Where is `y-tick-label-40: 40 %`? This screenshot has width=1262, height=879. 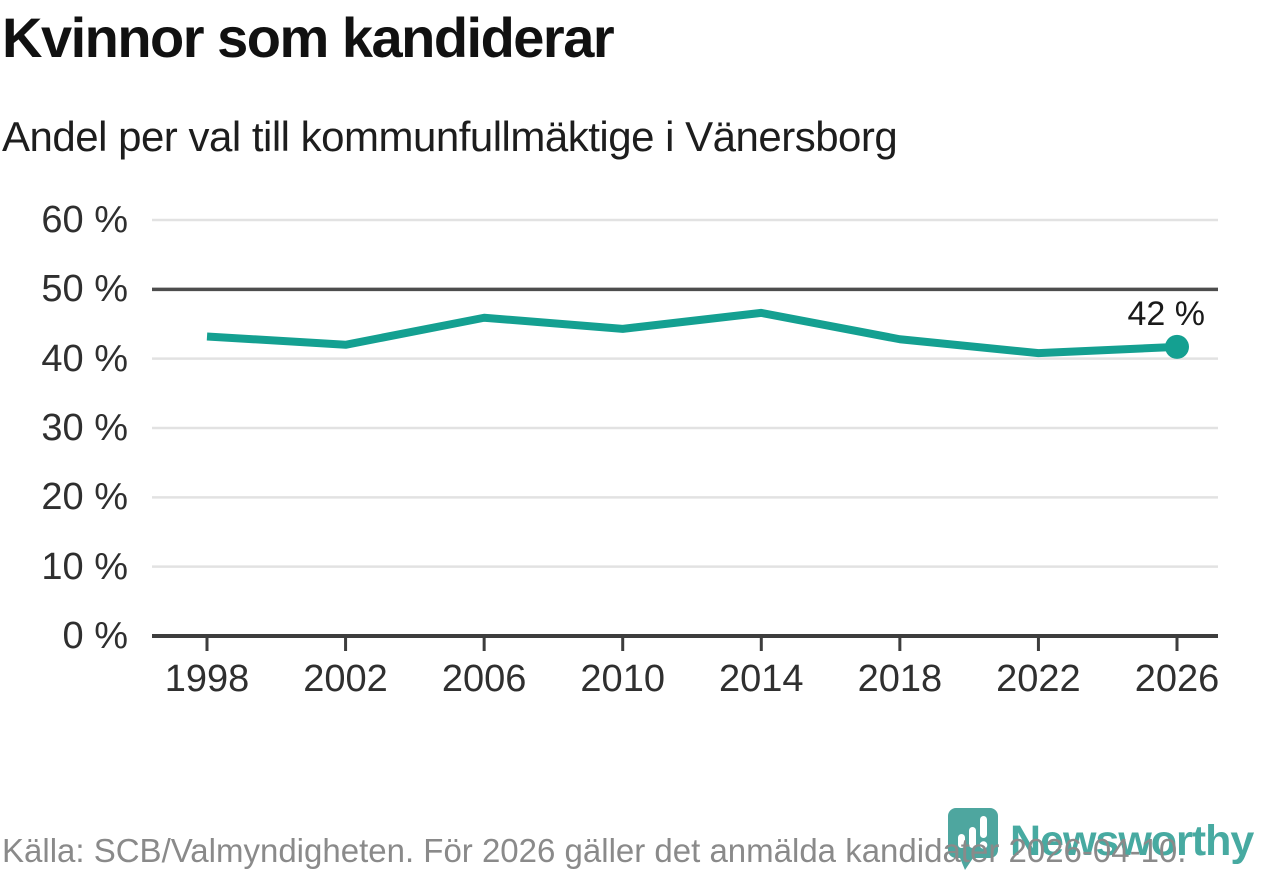 y-tick-label-40: 40 % is located at coordinates (84, 358).